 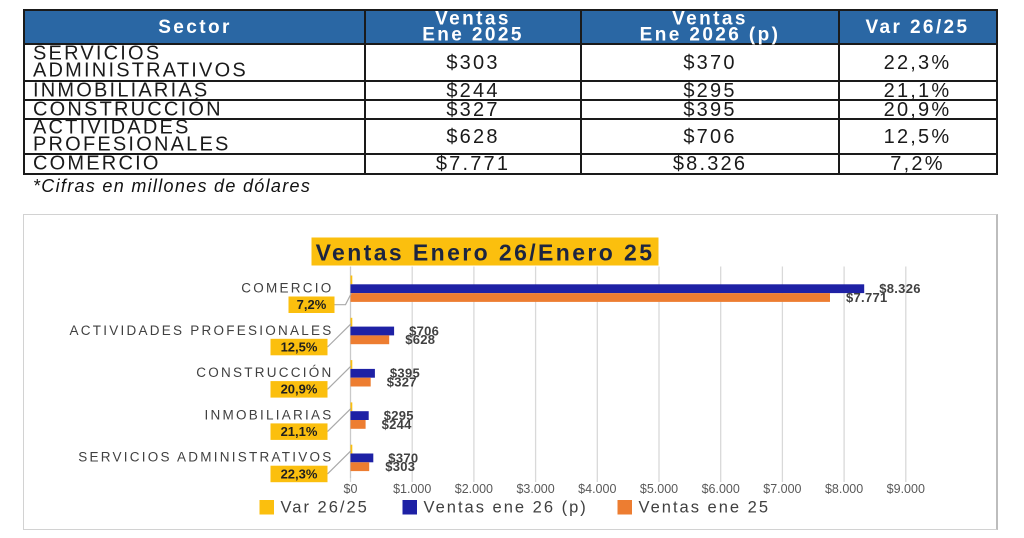 I want to click on svg-text: $2.000, so click(x=473, y=489).